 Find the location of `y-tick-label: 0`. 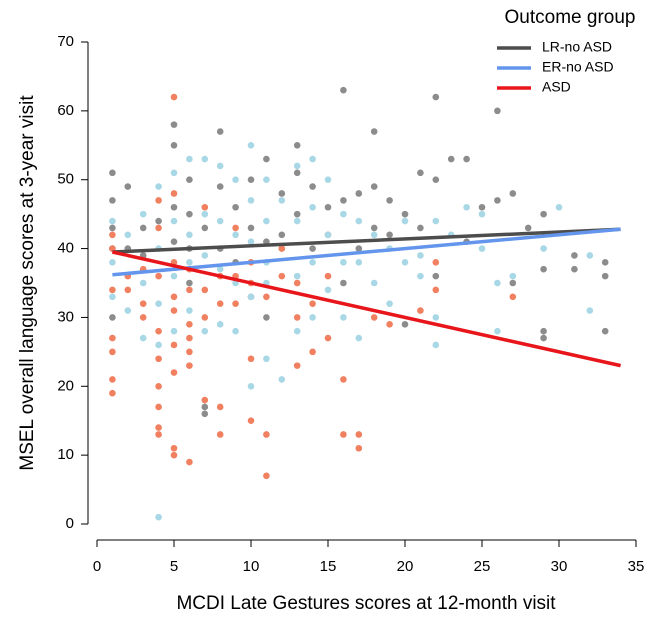

y-tick-label: 0 is located at coordinates (70, 523).